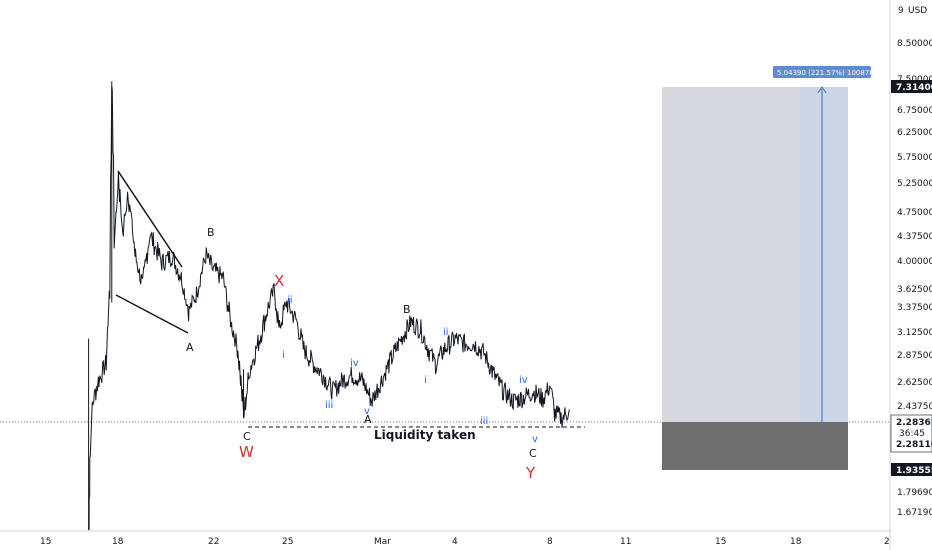  I want to click on price-countdown-box, so click(911, 433).